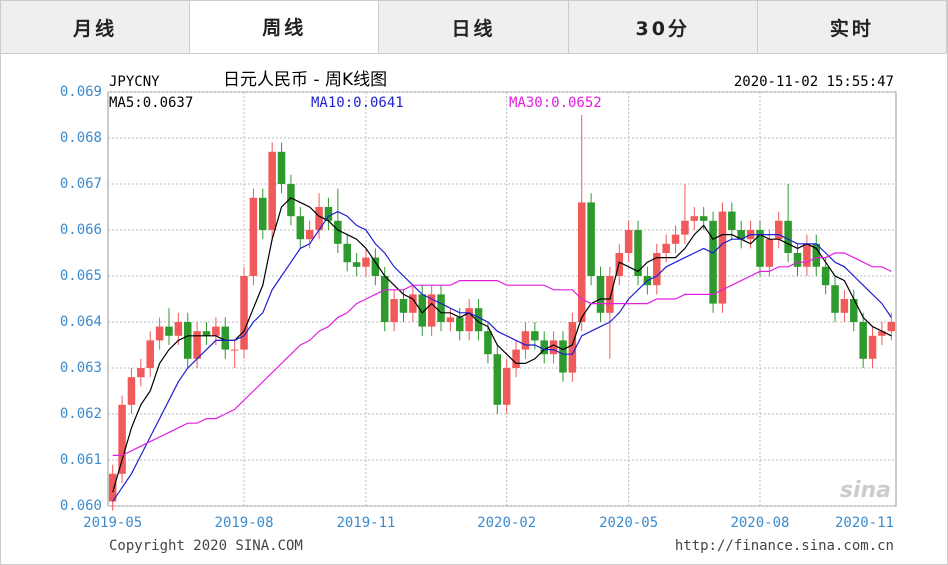  I want to click on tab: 日线, so click(474, 27).